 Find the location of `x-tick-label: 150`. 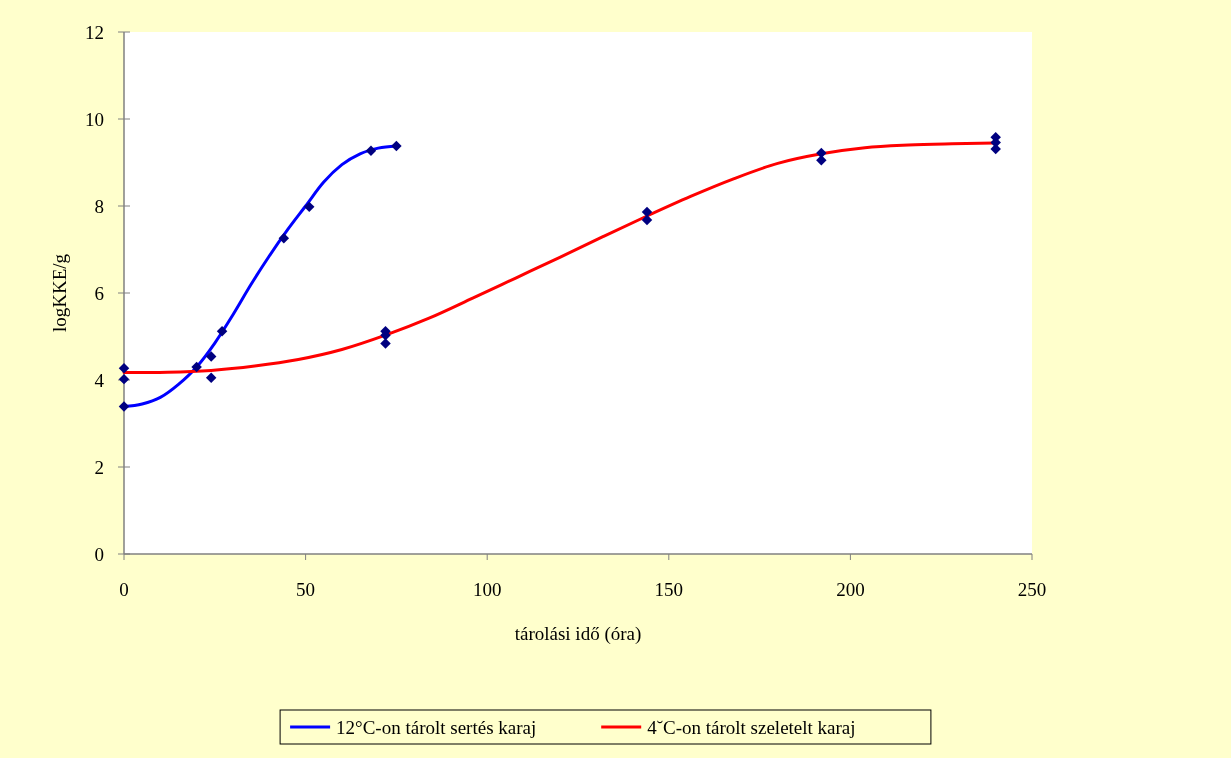

x-tick-label: 150 is located at coordinates (669, 589).